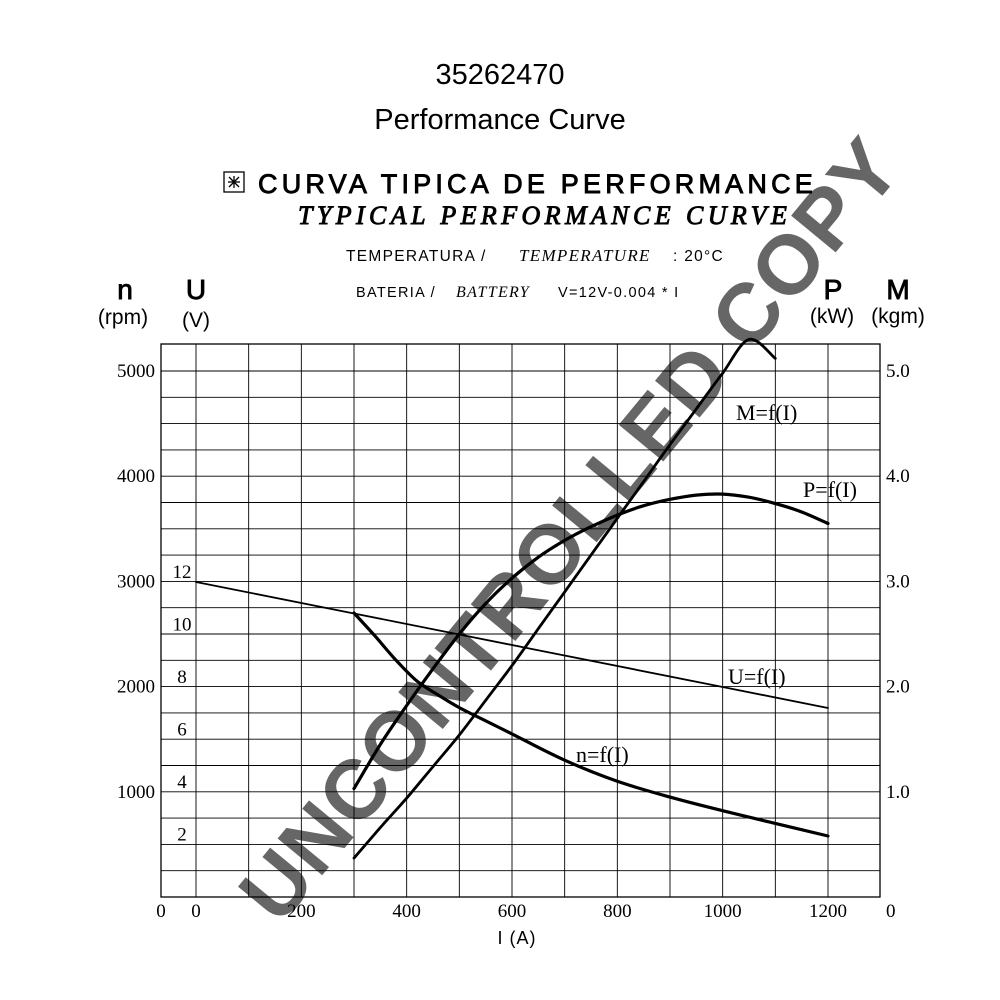 The width and height of the screenshot is (1000, 1000). What do you see at coordinates (500, 120) in the screenshot?
I see `performance-curve-subtitle: Performance Curve` at bounding box center [500, 120].